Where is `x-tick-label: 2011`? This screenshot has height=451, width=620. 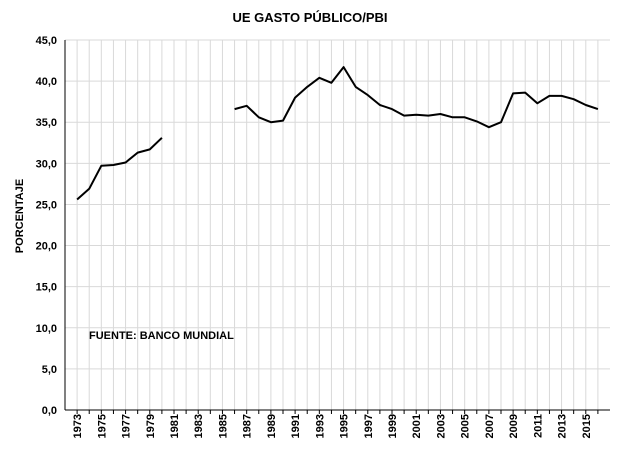
x-tick-label: 2011 is located at coordinates (538, 426).